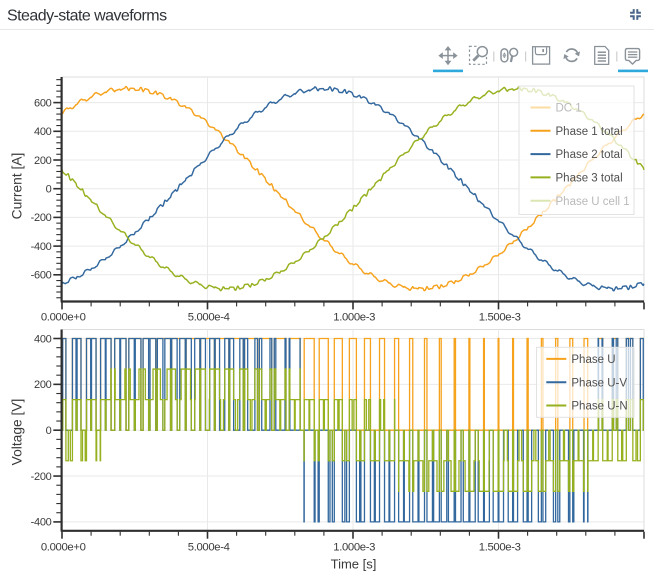 This screenshot has width=654, height=584. I want to click on svg-text: Current [A], so click(17, 186).